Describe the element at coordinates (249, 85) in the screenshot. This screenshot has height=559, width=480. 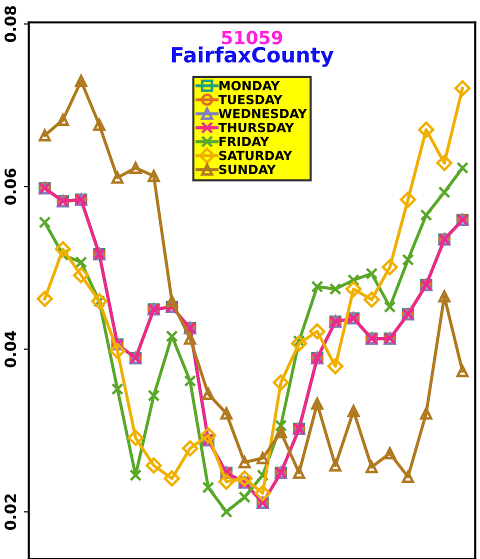
I see `legend-label: MONDAY` at that location.